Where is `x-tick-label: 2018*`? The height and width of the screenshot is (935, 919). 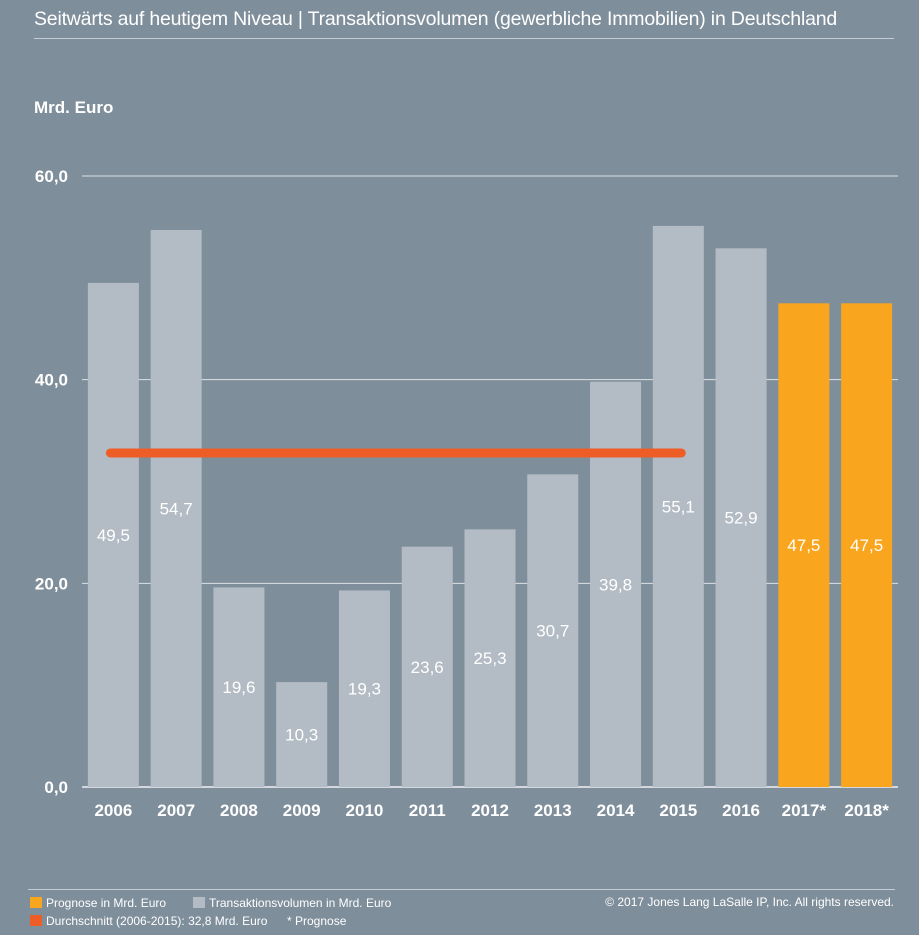 x-tick-label: 2018* is located at coordinates (866, 810).